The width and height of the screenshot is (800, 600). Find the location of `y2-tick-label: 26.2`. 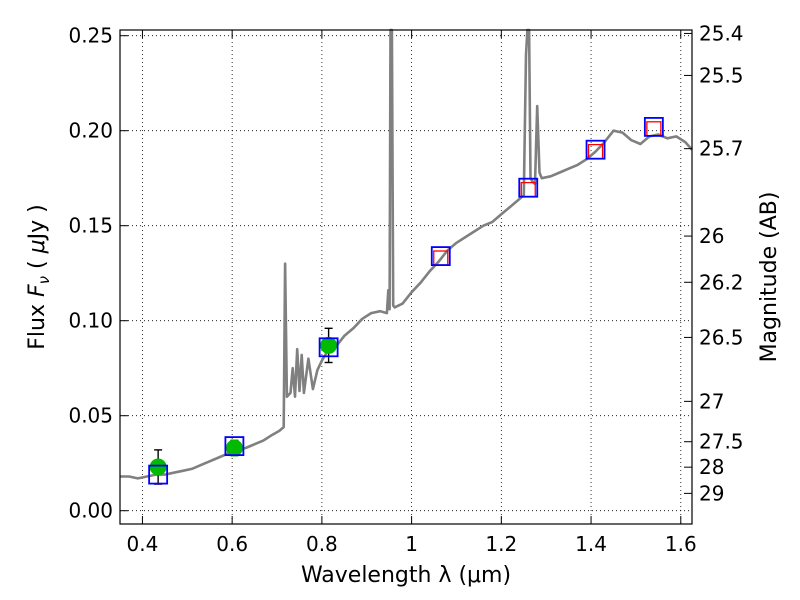

y2-tick-label: 26.2 is located at coordinates (721, 282).